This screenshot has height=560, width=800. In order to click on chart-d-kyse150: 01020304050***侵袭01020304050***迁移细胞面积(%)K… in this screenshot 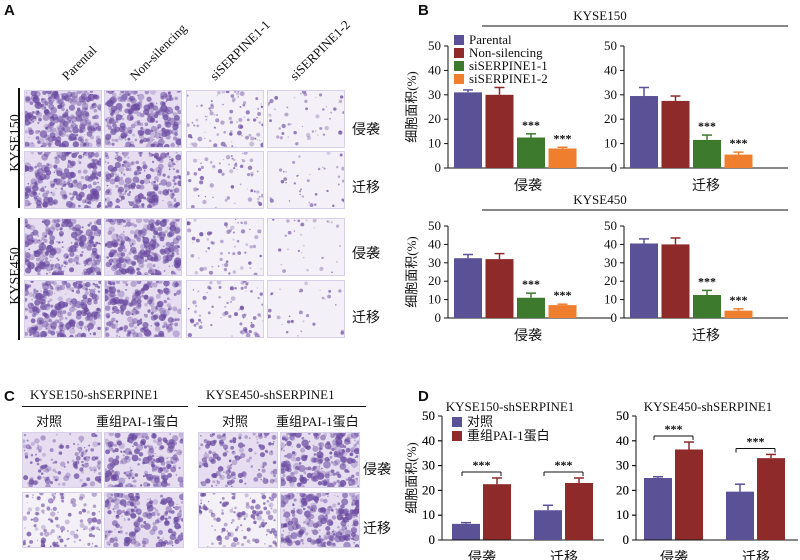, I will do `click(504, 479)`.